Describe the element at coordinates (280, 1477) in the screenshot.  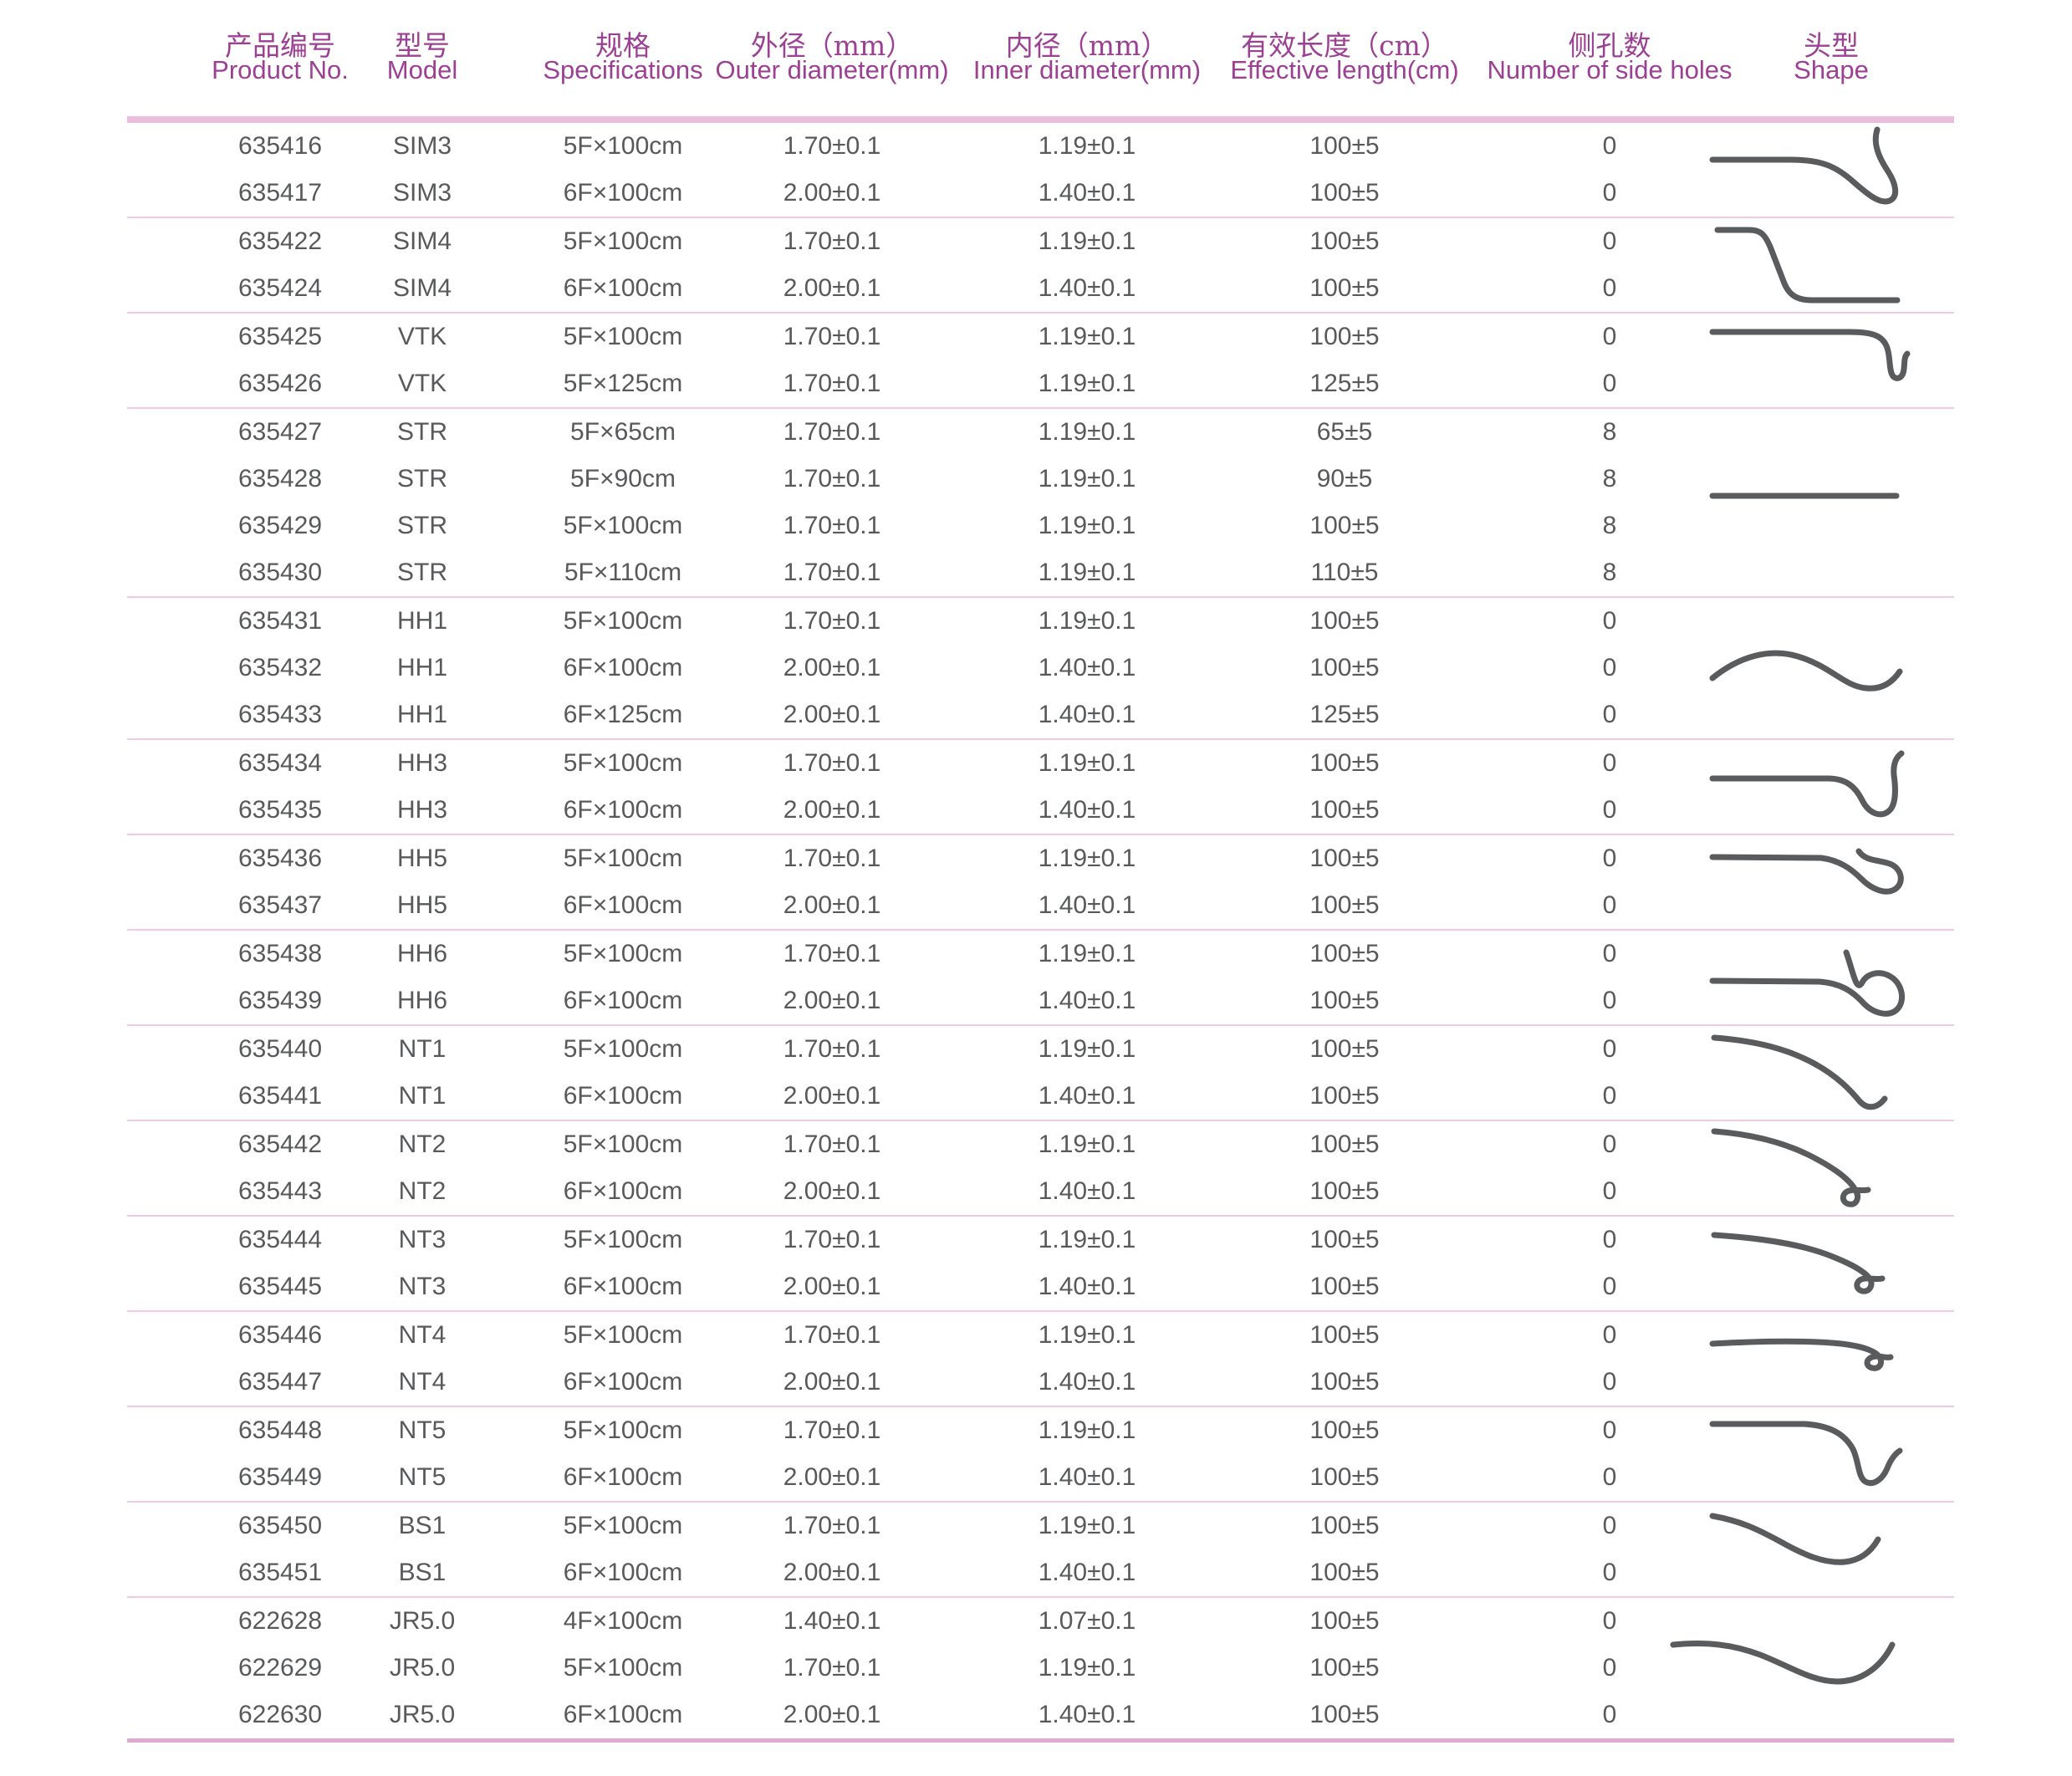
I see `cell-product-no: 635449` at that location.